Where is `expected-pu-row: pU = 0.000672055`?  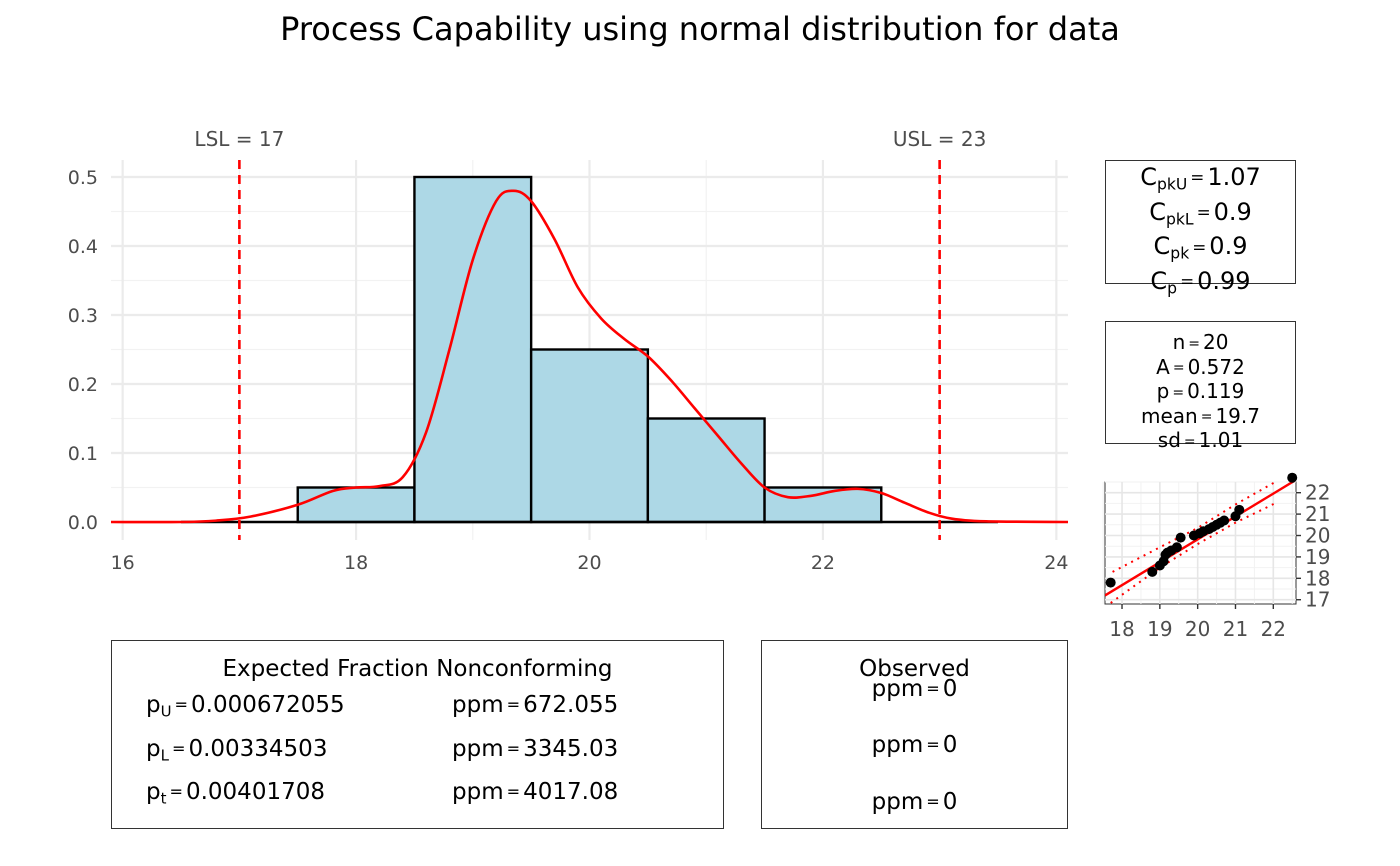
expected-pu-row: pU = 0.000672055 is located at coordinates (245, 706).